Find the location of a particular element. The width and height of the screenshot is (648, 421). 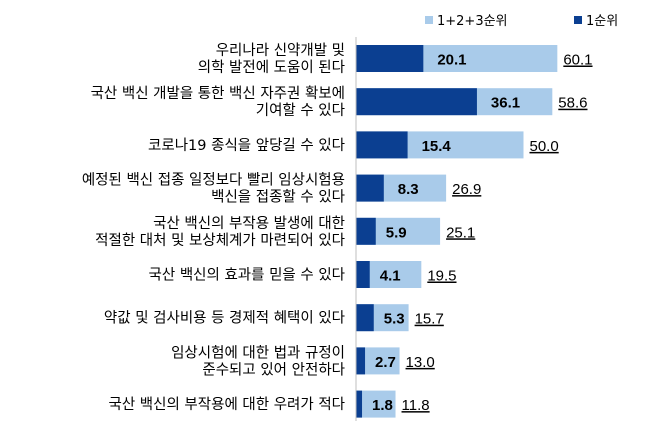

value-label-total: 13.0 is located at coordinates (420, 362).